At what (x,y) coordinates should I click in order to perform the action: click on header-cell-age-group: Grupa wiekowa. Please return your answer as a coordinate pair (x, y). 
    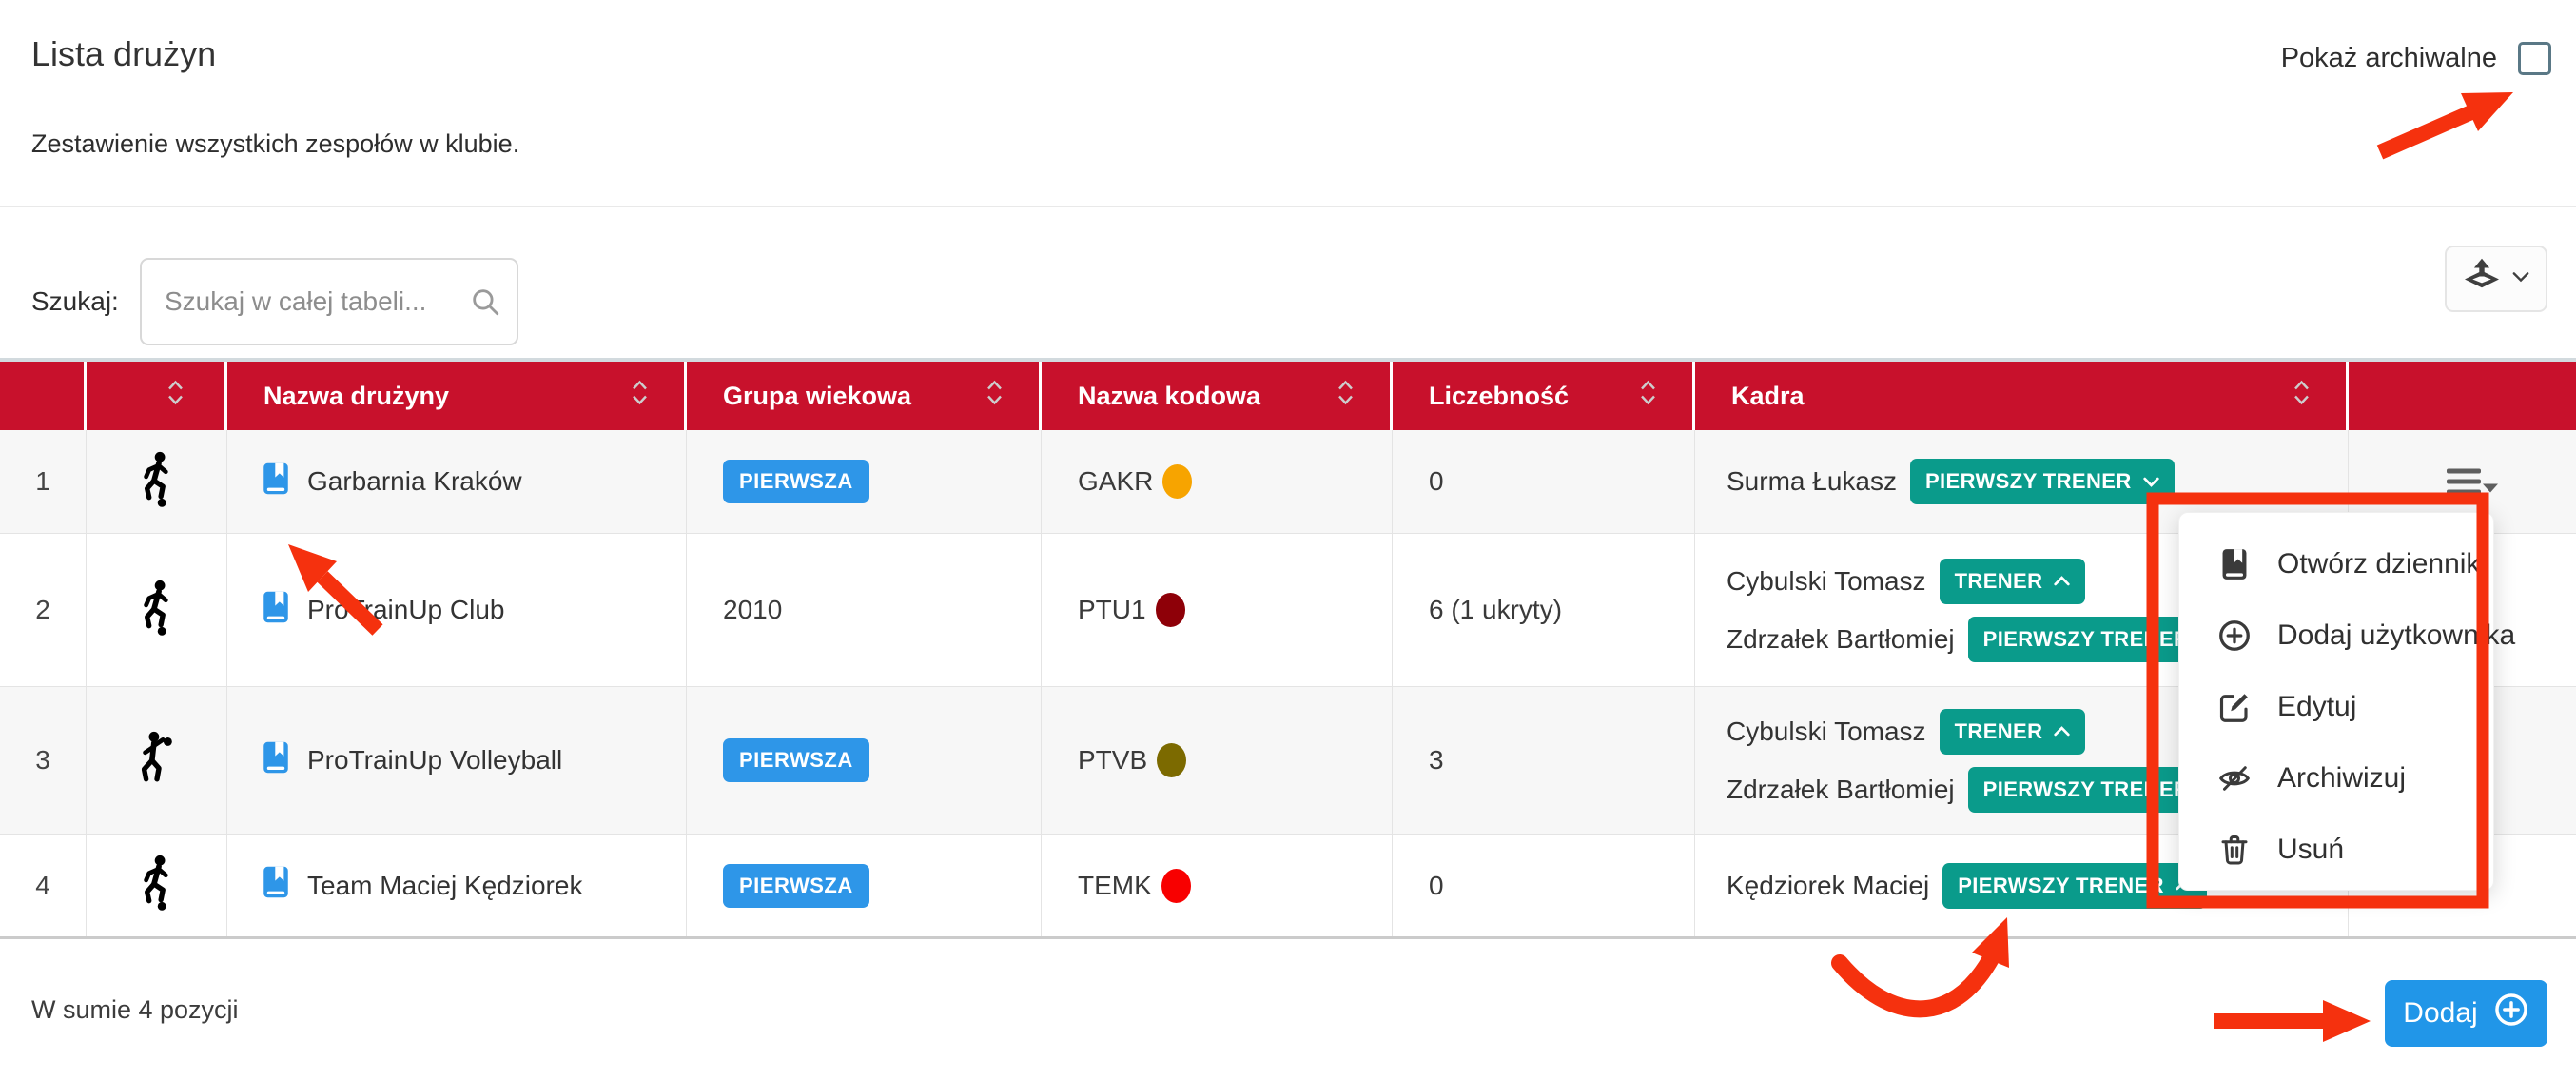
    Looking at the image, I should click on (865, 396).